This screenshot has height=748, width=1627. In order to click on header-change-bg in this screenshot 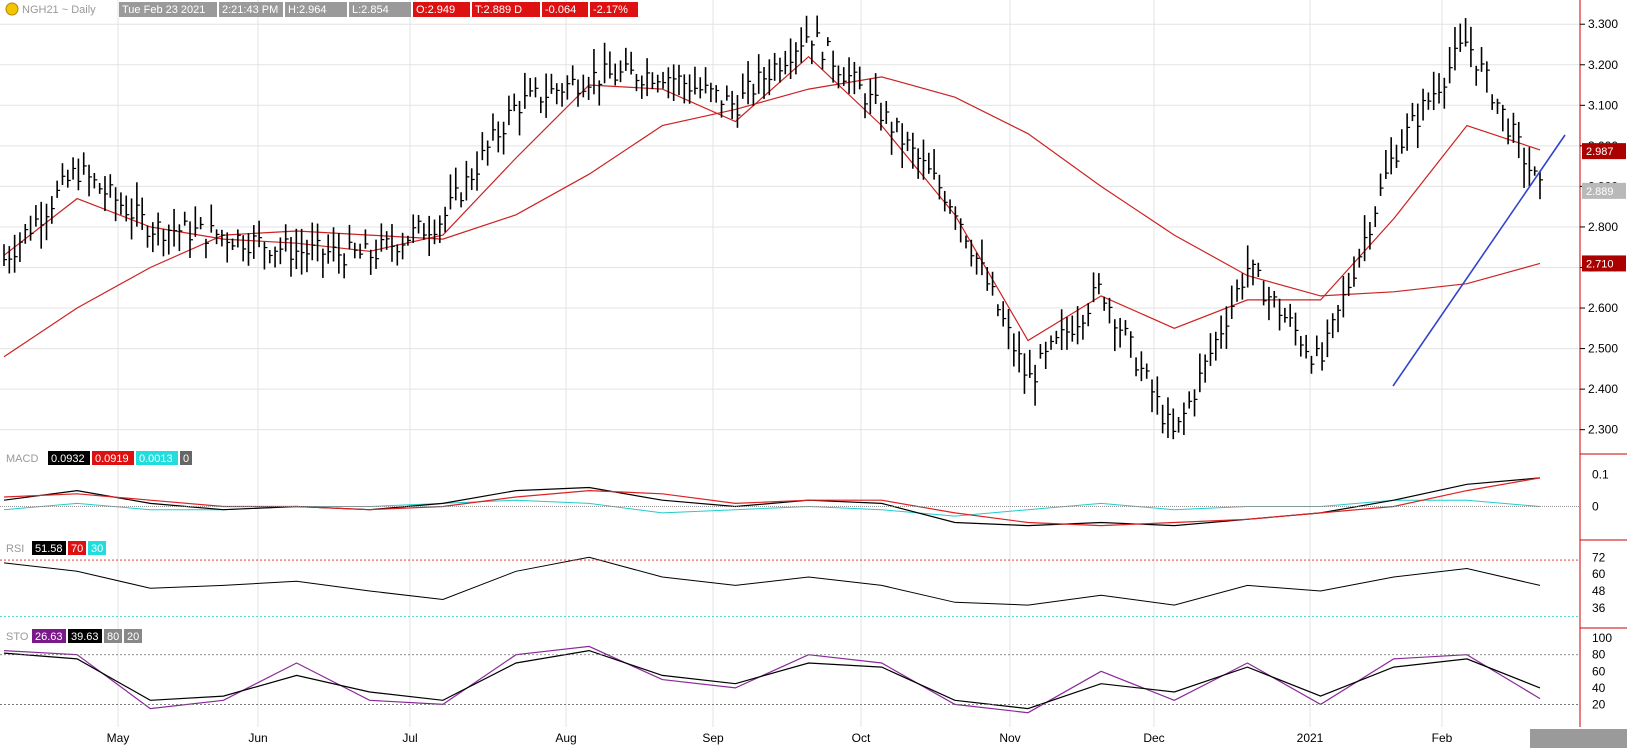, I will do `click(565, 9)`.